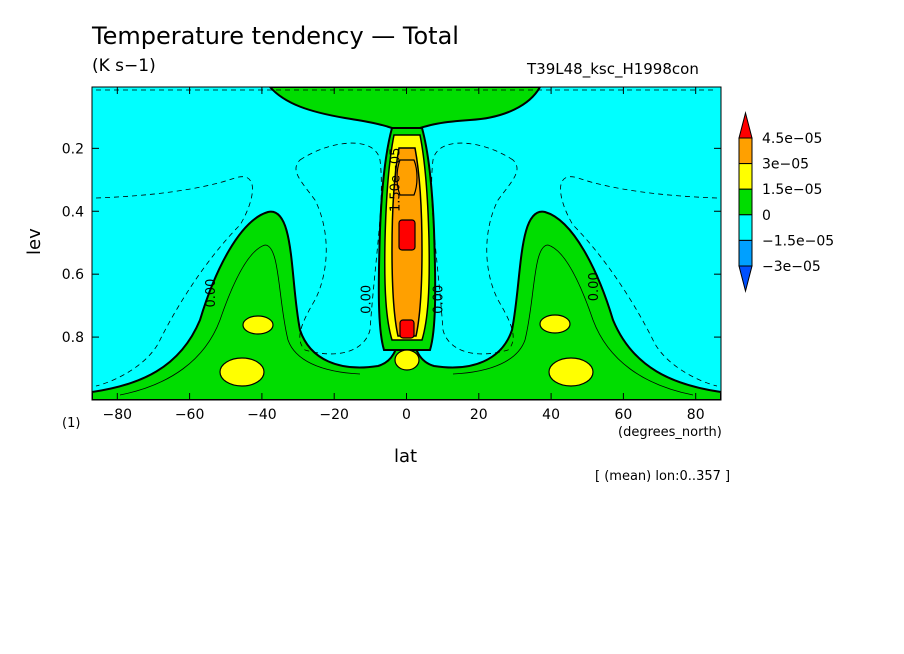 This screenshot has height=654, width=904. What do you see at coordinates (791, 267) in the screenshot?
I see `colorbar-label: −3e−05` at bounding box center [791, 267].